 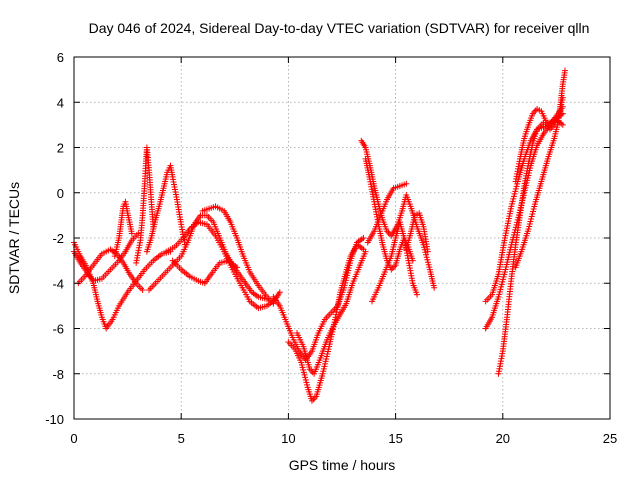 I want to click on series-track-q, so click(x=395, y=262).